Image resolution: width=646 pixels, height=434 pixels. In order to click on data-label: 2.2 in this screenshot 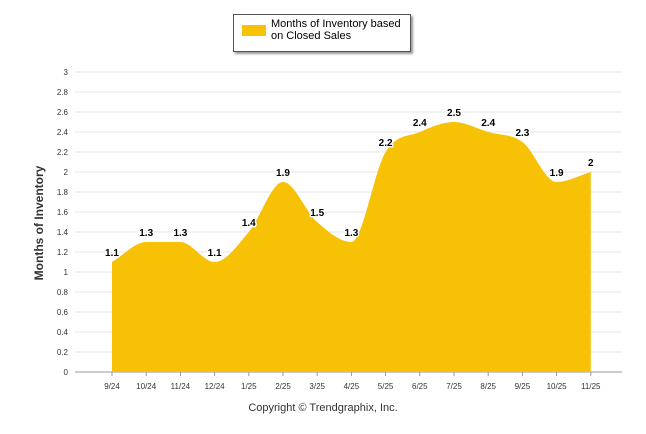, I will do `click(386, 143)`.